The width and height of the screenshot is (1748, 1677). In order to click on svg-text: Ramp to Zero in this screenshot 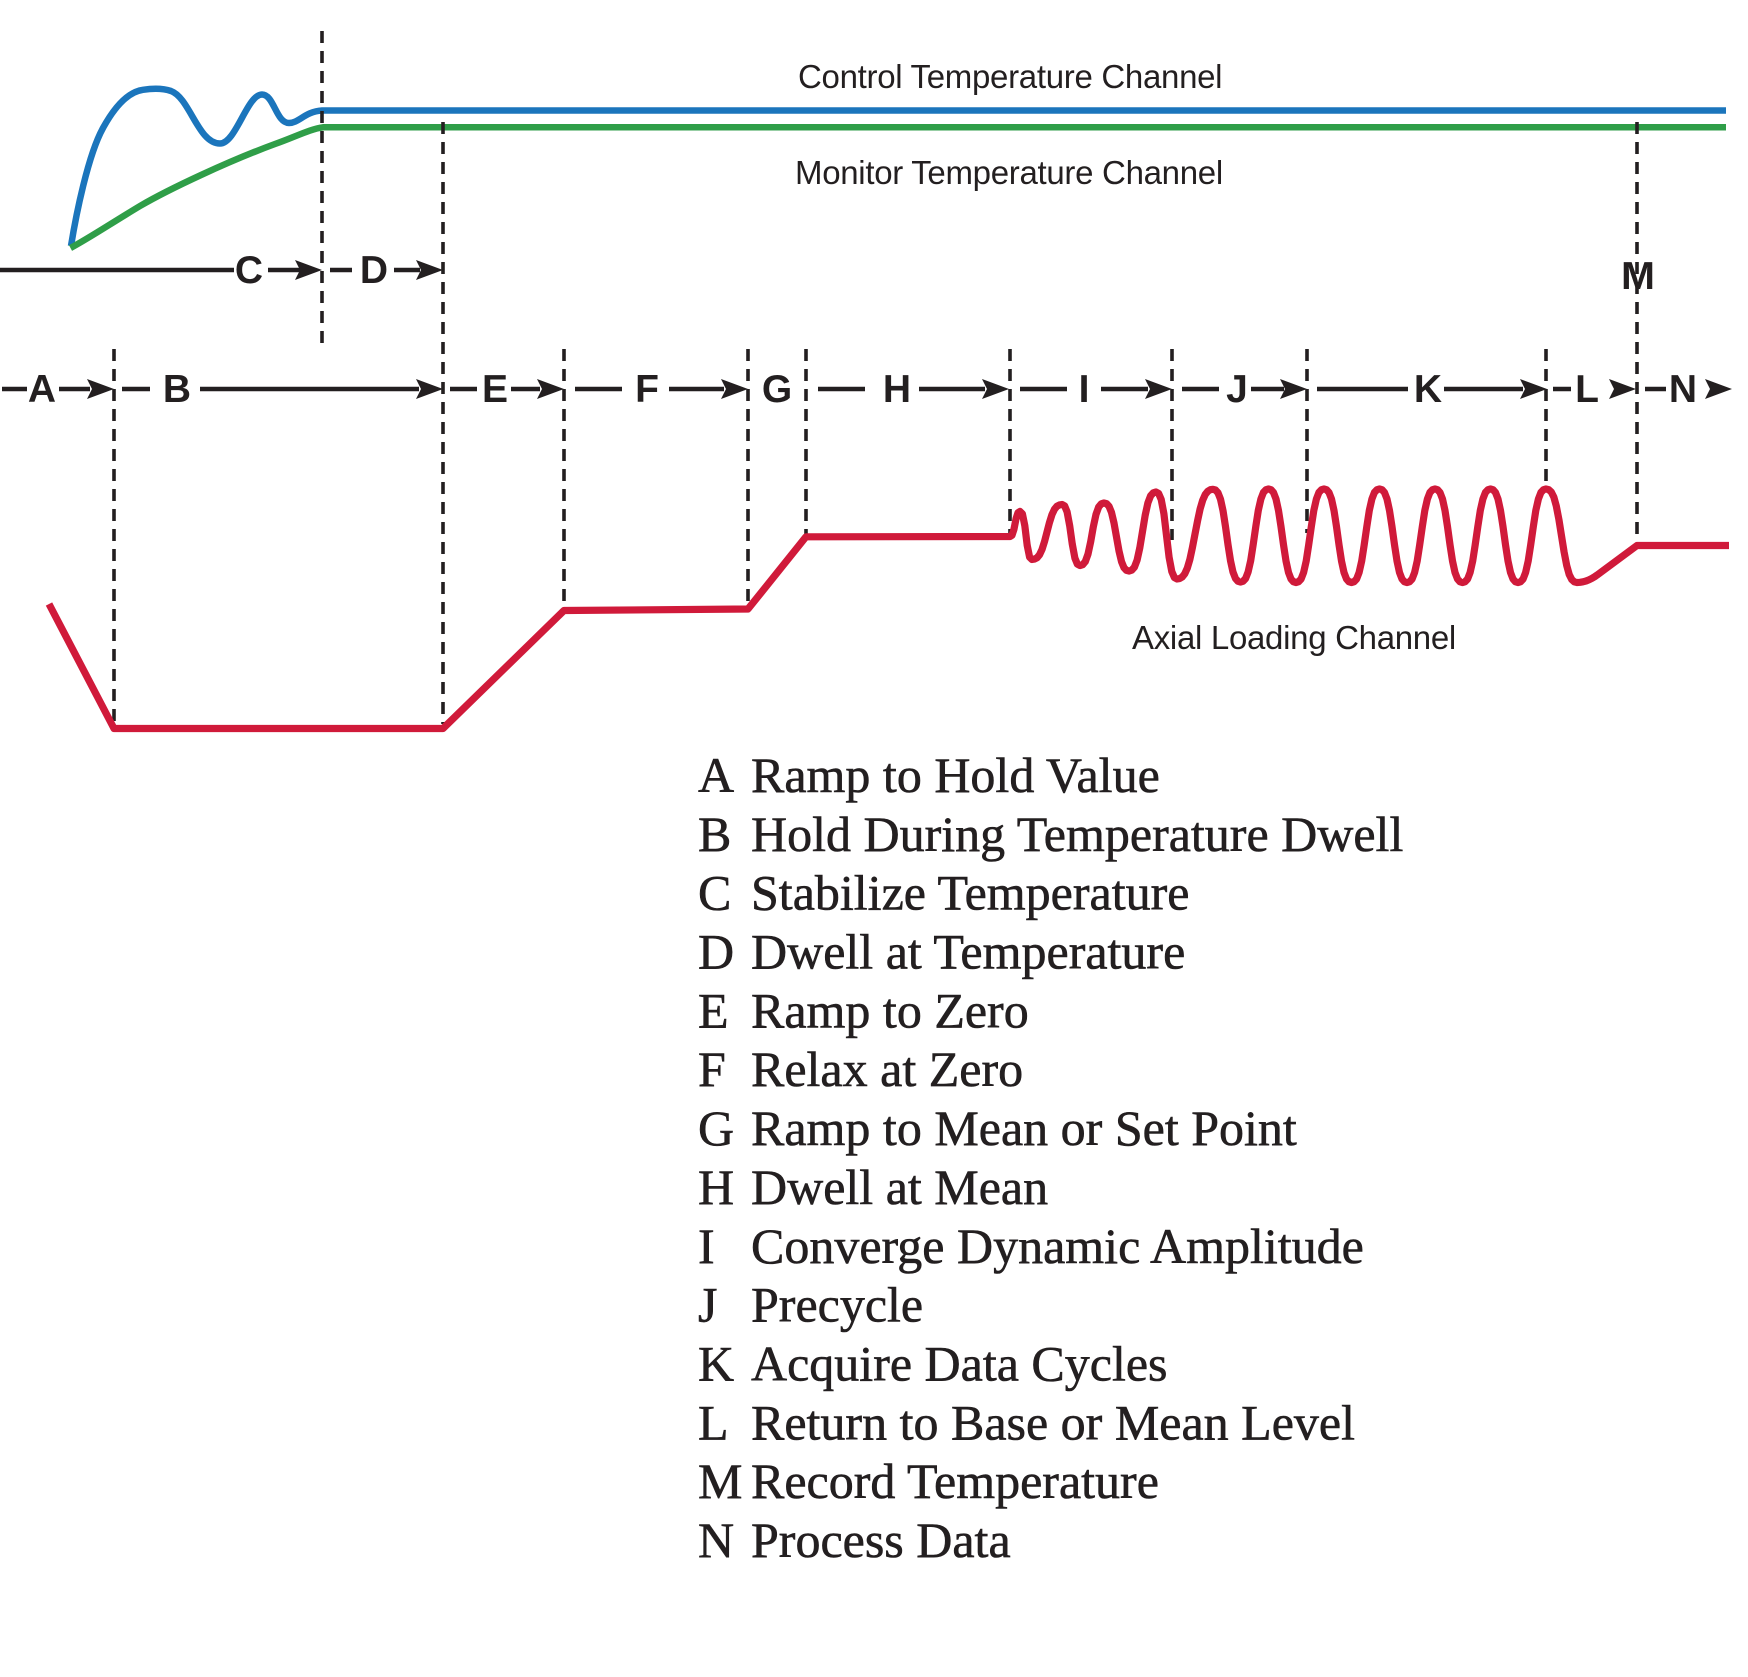, I will do `click(890, 1010)`.